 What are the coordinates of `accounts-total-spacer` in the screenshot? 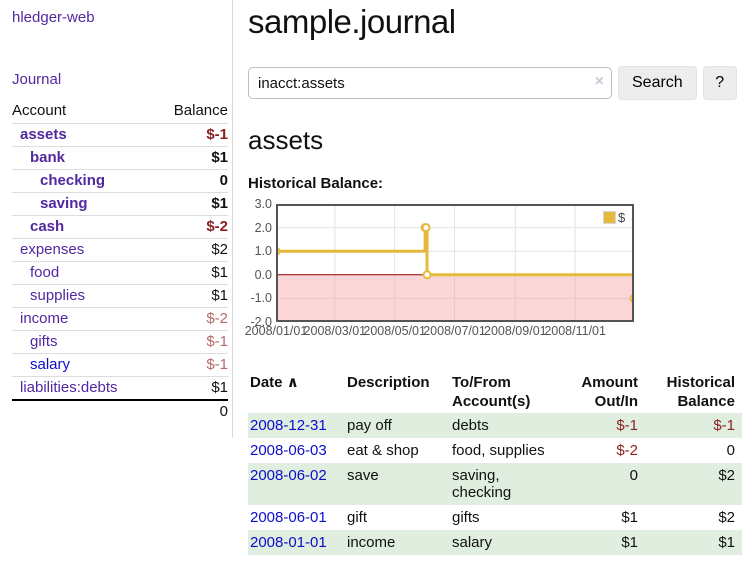 It's located at (83, 411).